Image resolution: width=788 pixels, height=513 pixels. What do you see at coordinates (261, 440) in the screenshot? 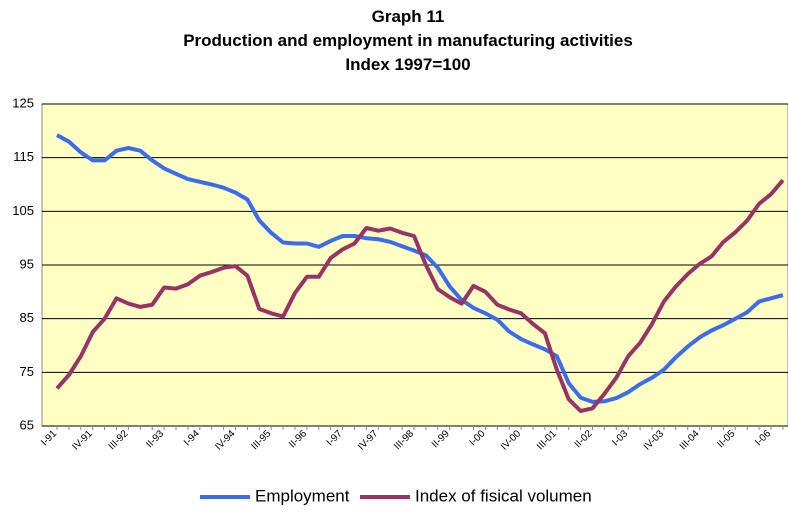
I see `x-tick-label: III-95` at bounding box center [261, 440].